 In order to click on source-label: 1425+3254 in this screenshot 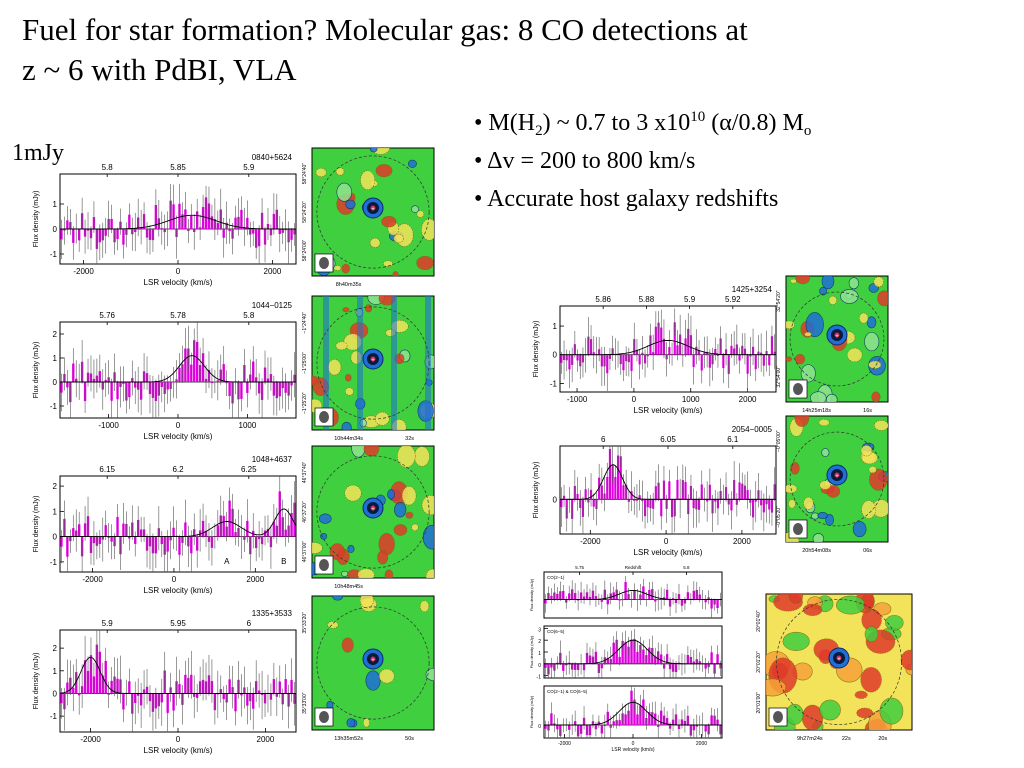, I will do `click(752, 289)`.